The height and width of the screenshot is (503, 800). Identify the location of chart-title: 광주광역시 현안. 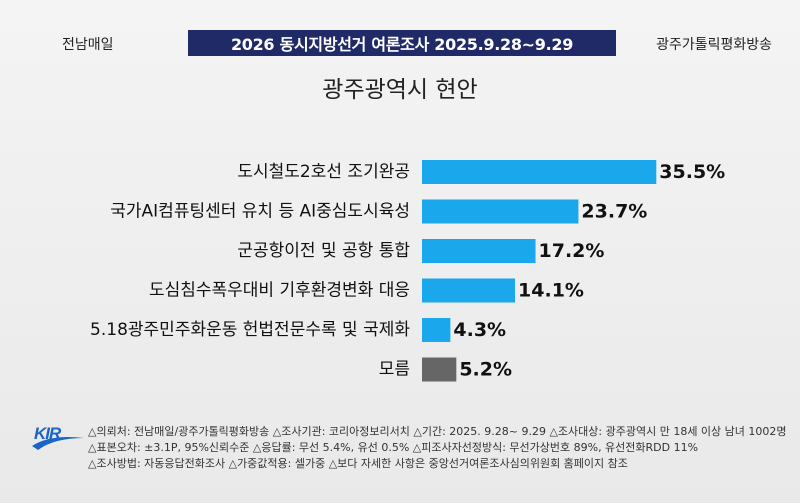
(400, 90).